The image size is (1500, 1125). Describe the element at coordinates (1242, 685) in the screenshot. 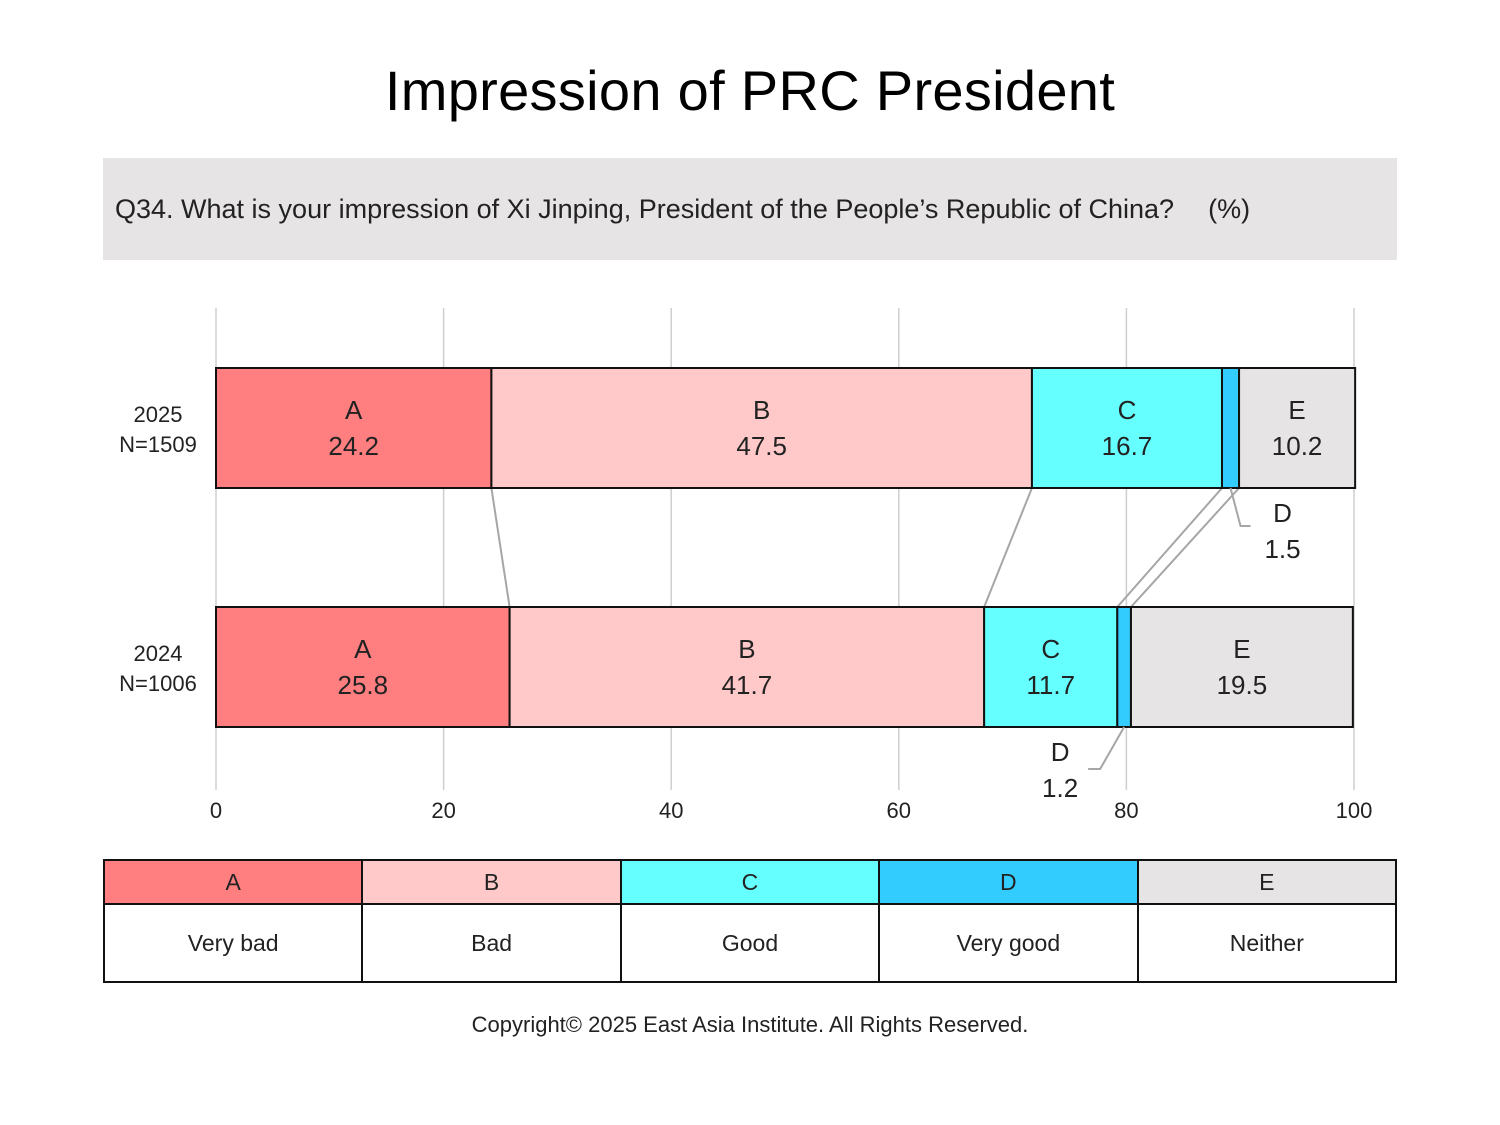

I see `segment-value-e-2024: 19.5` at that location.